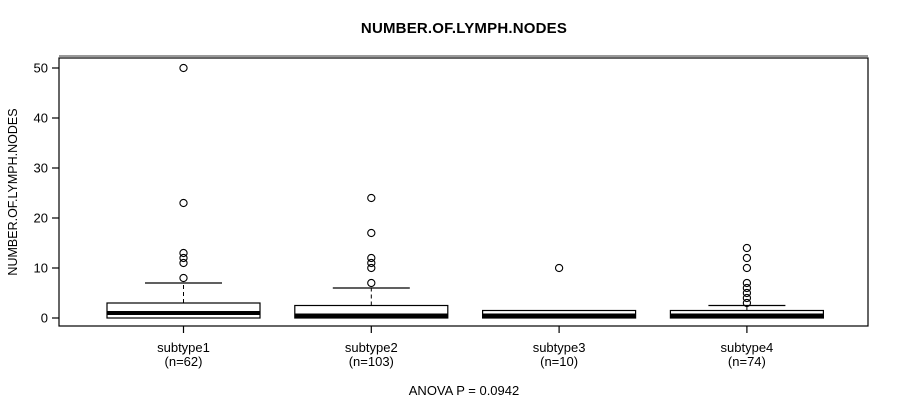 This screenshot has width=900, height=400. I want to click on group-sublabel-subtype1: (n=62), so click(184, 361).